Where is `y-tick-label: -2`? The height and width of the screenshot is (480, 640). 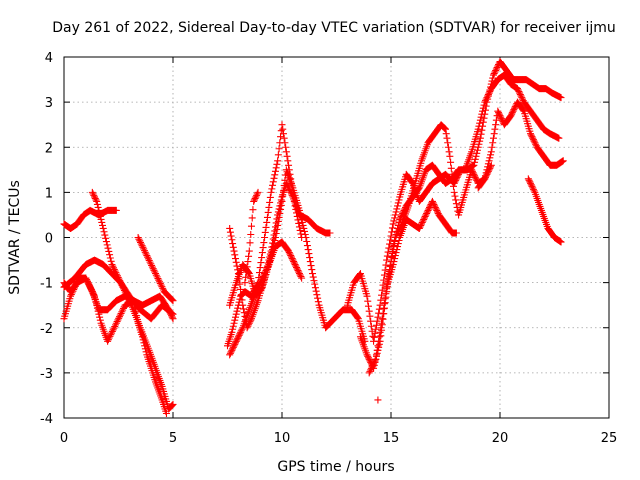
y-tick-label: -2 is located at coordinates (46, 329).